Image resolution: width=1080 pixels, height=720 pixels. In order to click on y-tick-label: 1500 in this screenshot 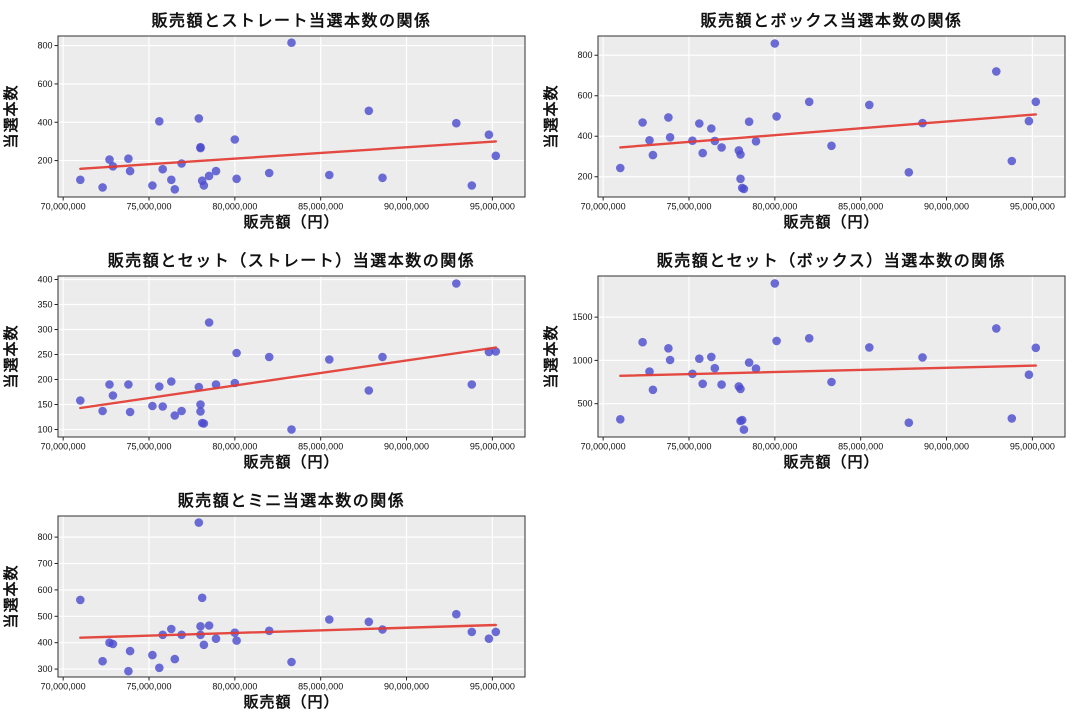, I will do `click(582, 317)`.